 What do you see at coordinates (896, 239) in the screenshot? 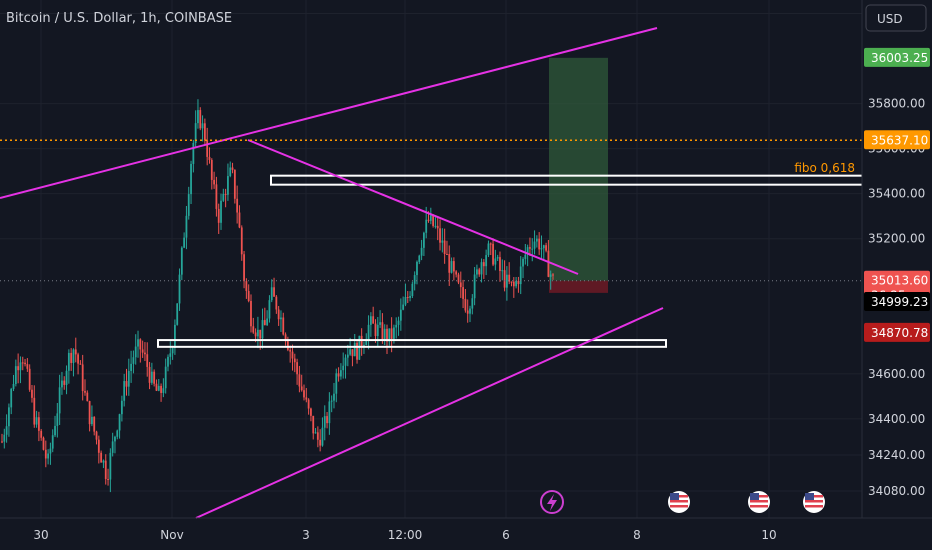
I see `y-tick: 35200.00` at bounding box center [896, 239].